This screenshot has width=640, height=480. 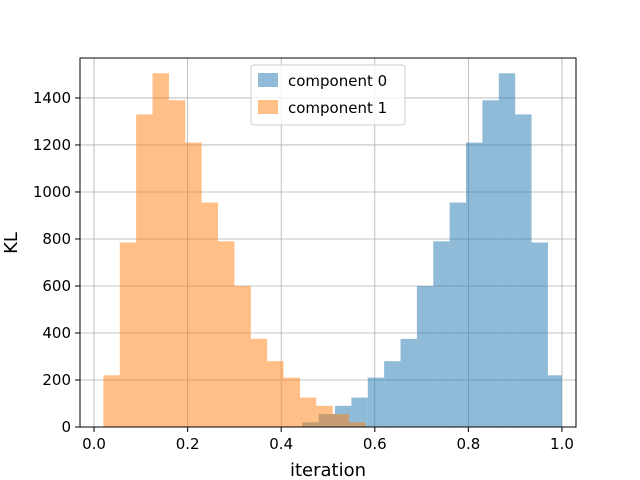 What do you see at coordinates (562, 444) in the screenshot?
I see `x-tick-label: 1.0` at bounding box center [562, 444].